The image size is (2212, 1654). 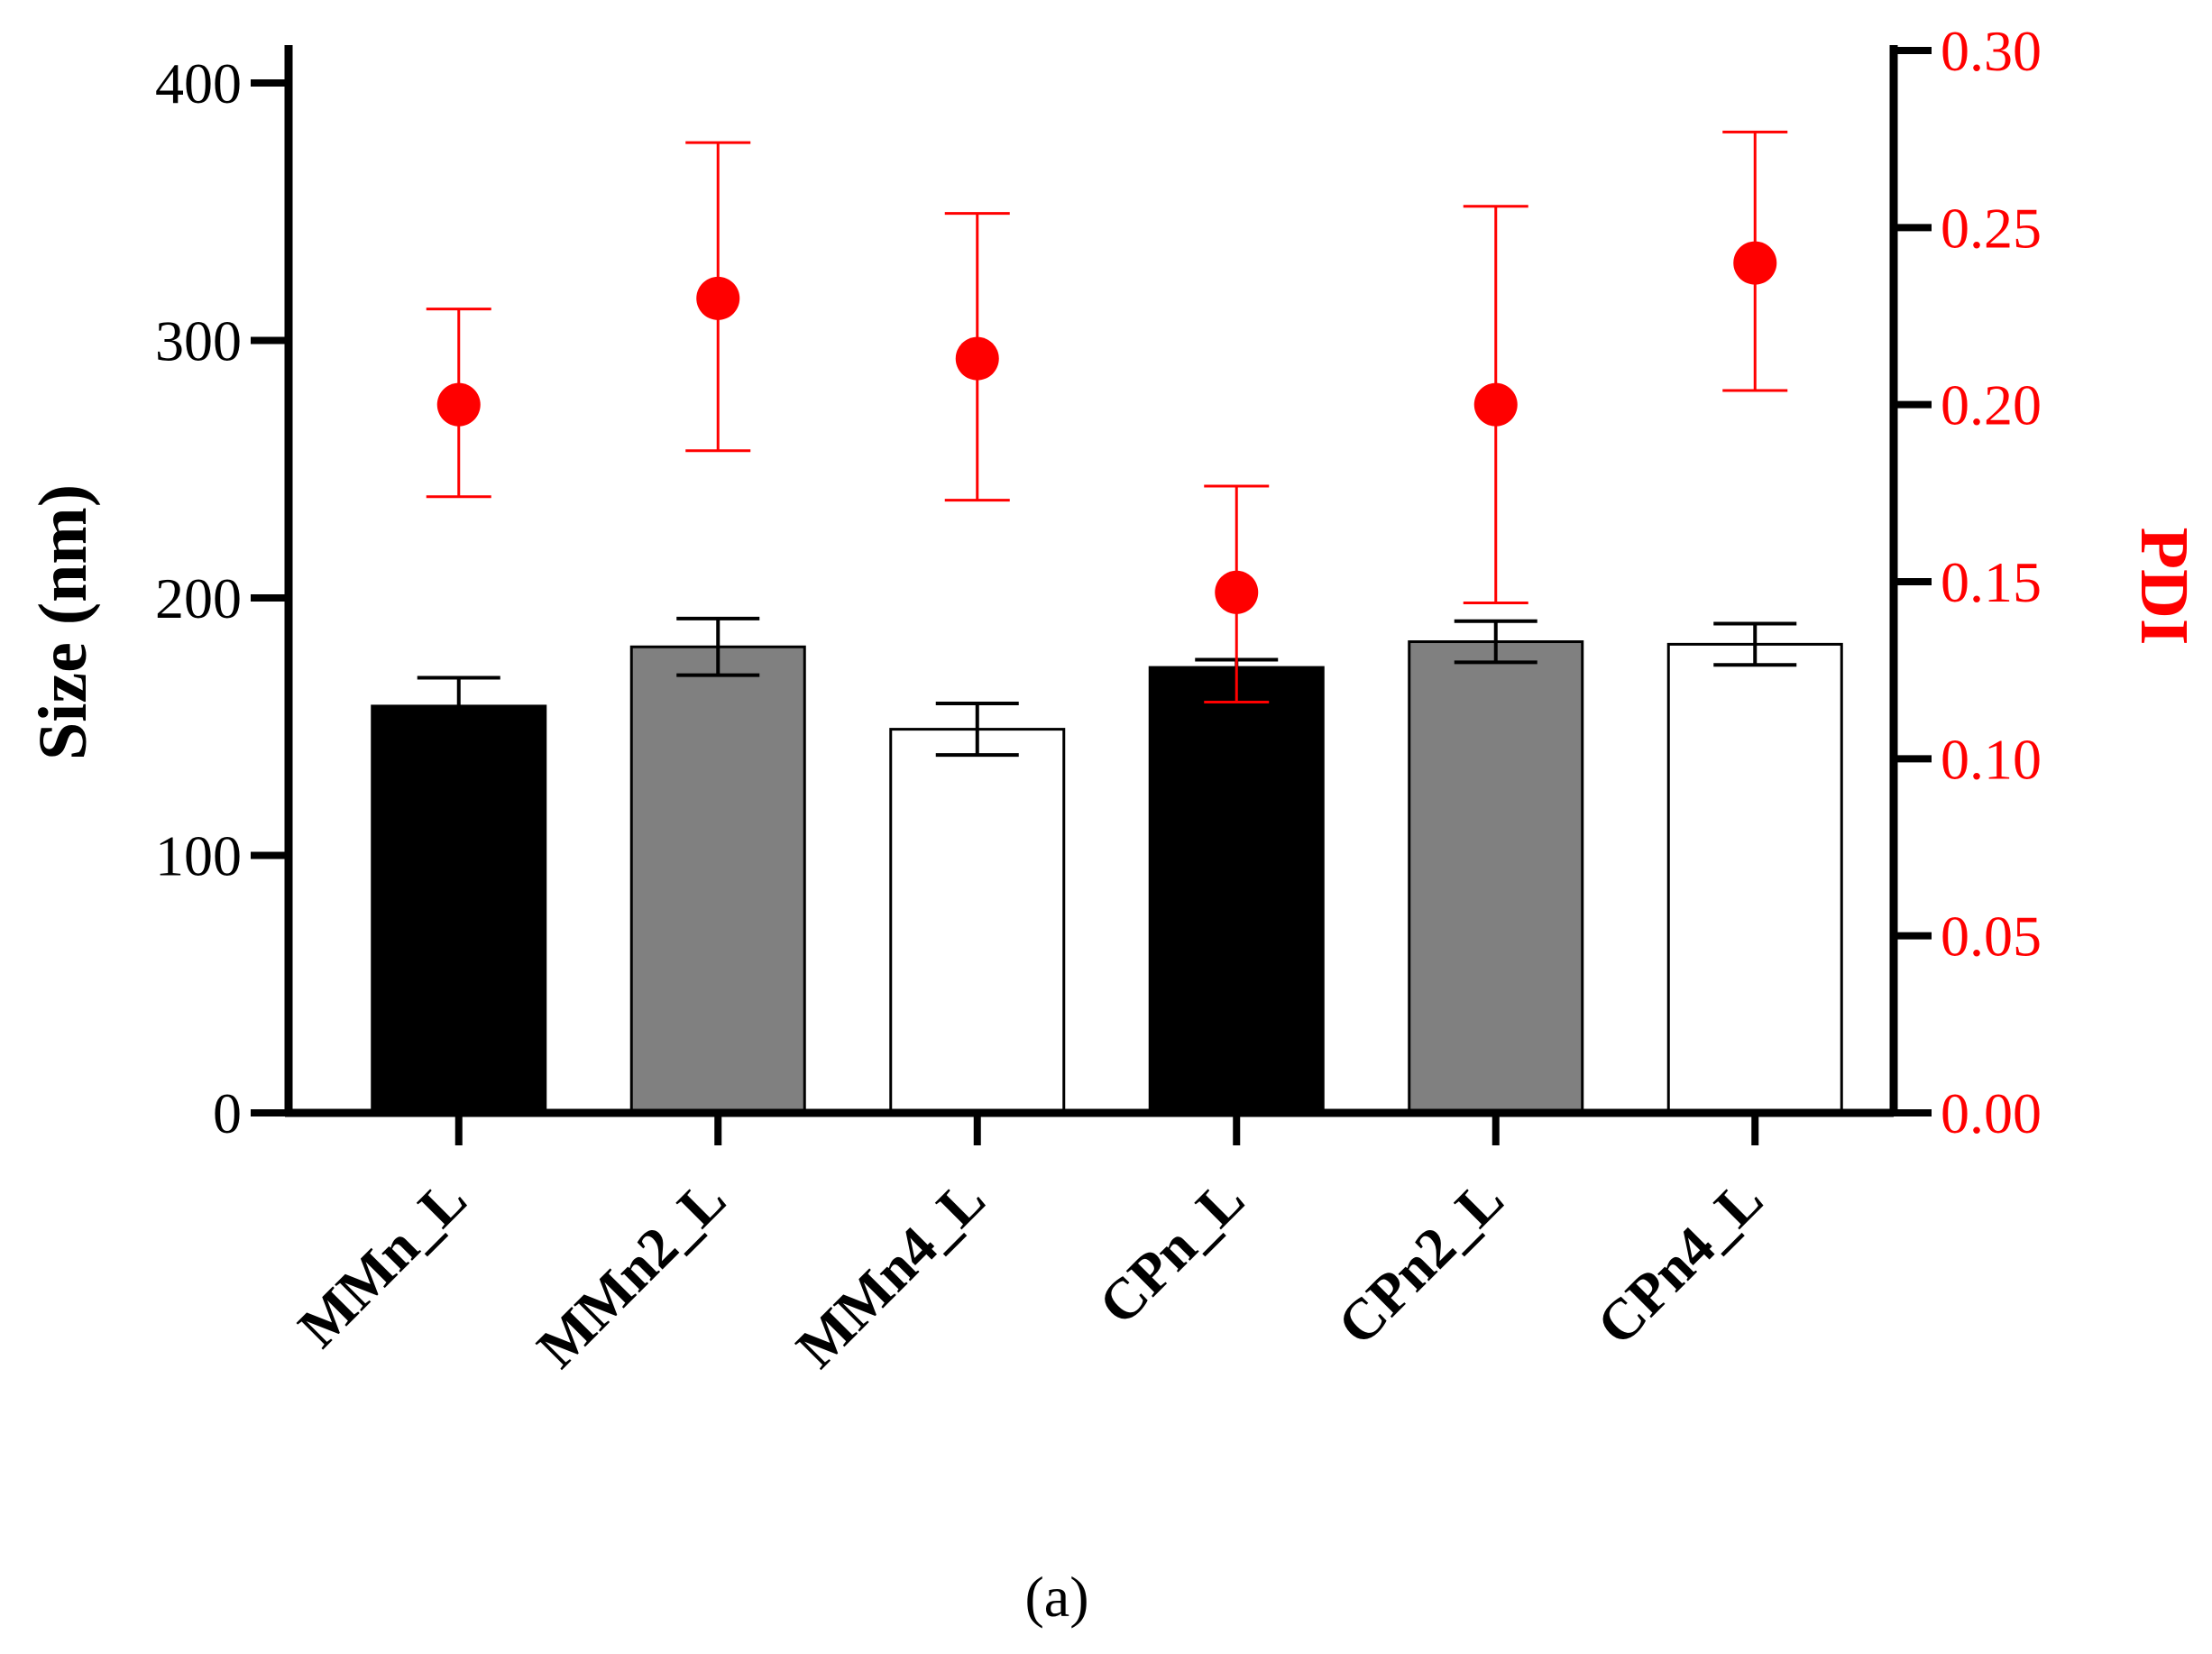 I want to click on bar-error-CPn4_L, so click(x=1755, y=644).